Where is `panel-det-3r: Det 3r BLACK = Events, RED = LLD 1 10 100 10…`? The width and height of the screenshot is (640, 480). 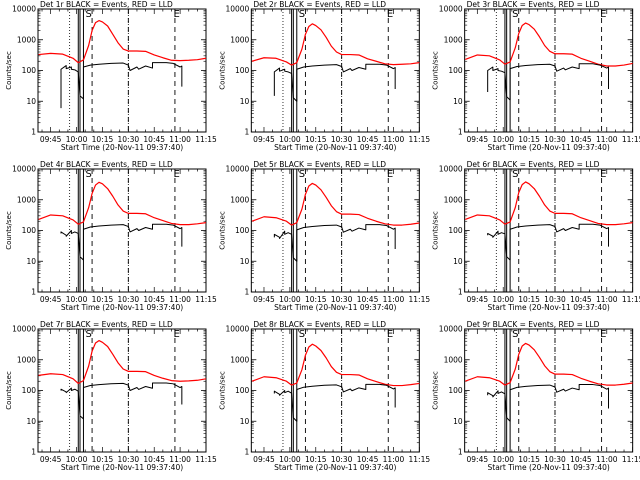 panel-det-3r: Det 3r BLACK = Events, RED = LLD 1 10 100 10… is located at coordinates (536, 76).